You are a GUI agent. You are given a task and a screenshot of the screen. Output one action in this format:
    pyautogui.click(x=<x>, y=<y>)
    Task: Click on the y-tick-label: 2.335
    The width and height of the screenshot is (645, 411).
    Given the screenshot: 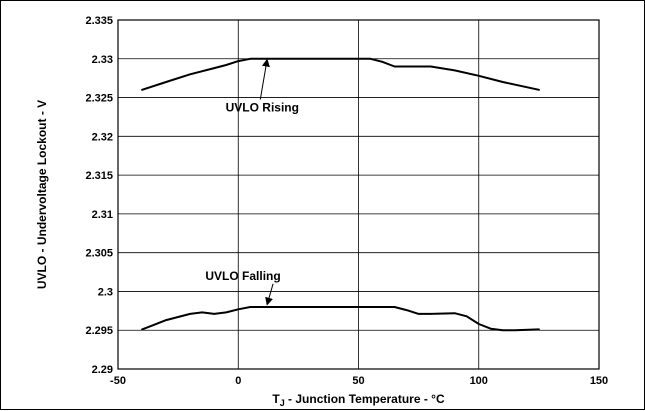 What is the action you would take?
    pyautogui.click(x=99, y=21)
    